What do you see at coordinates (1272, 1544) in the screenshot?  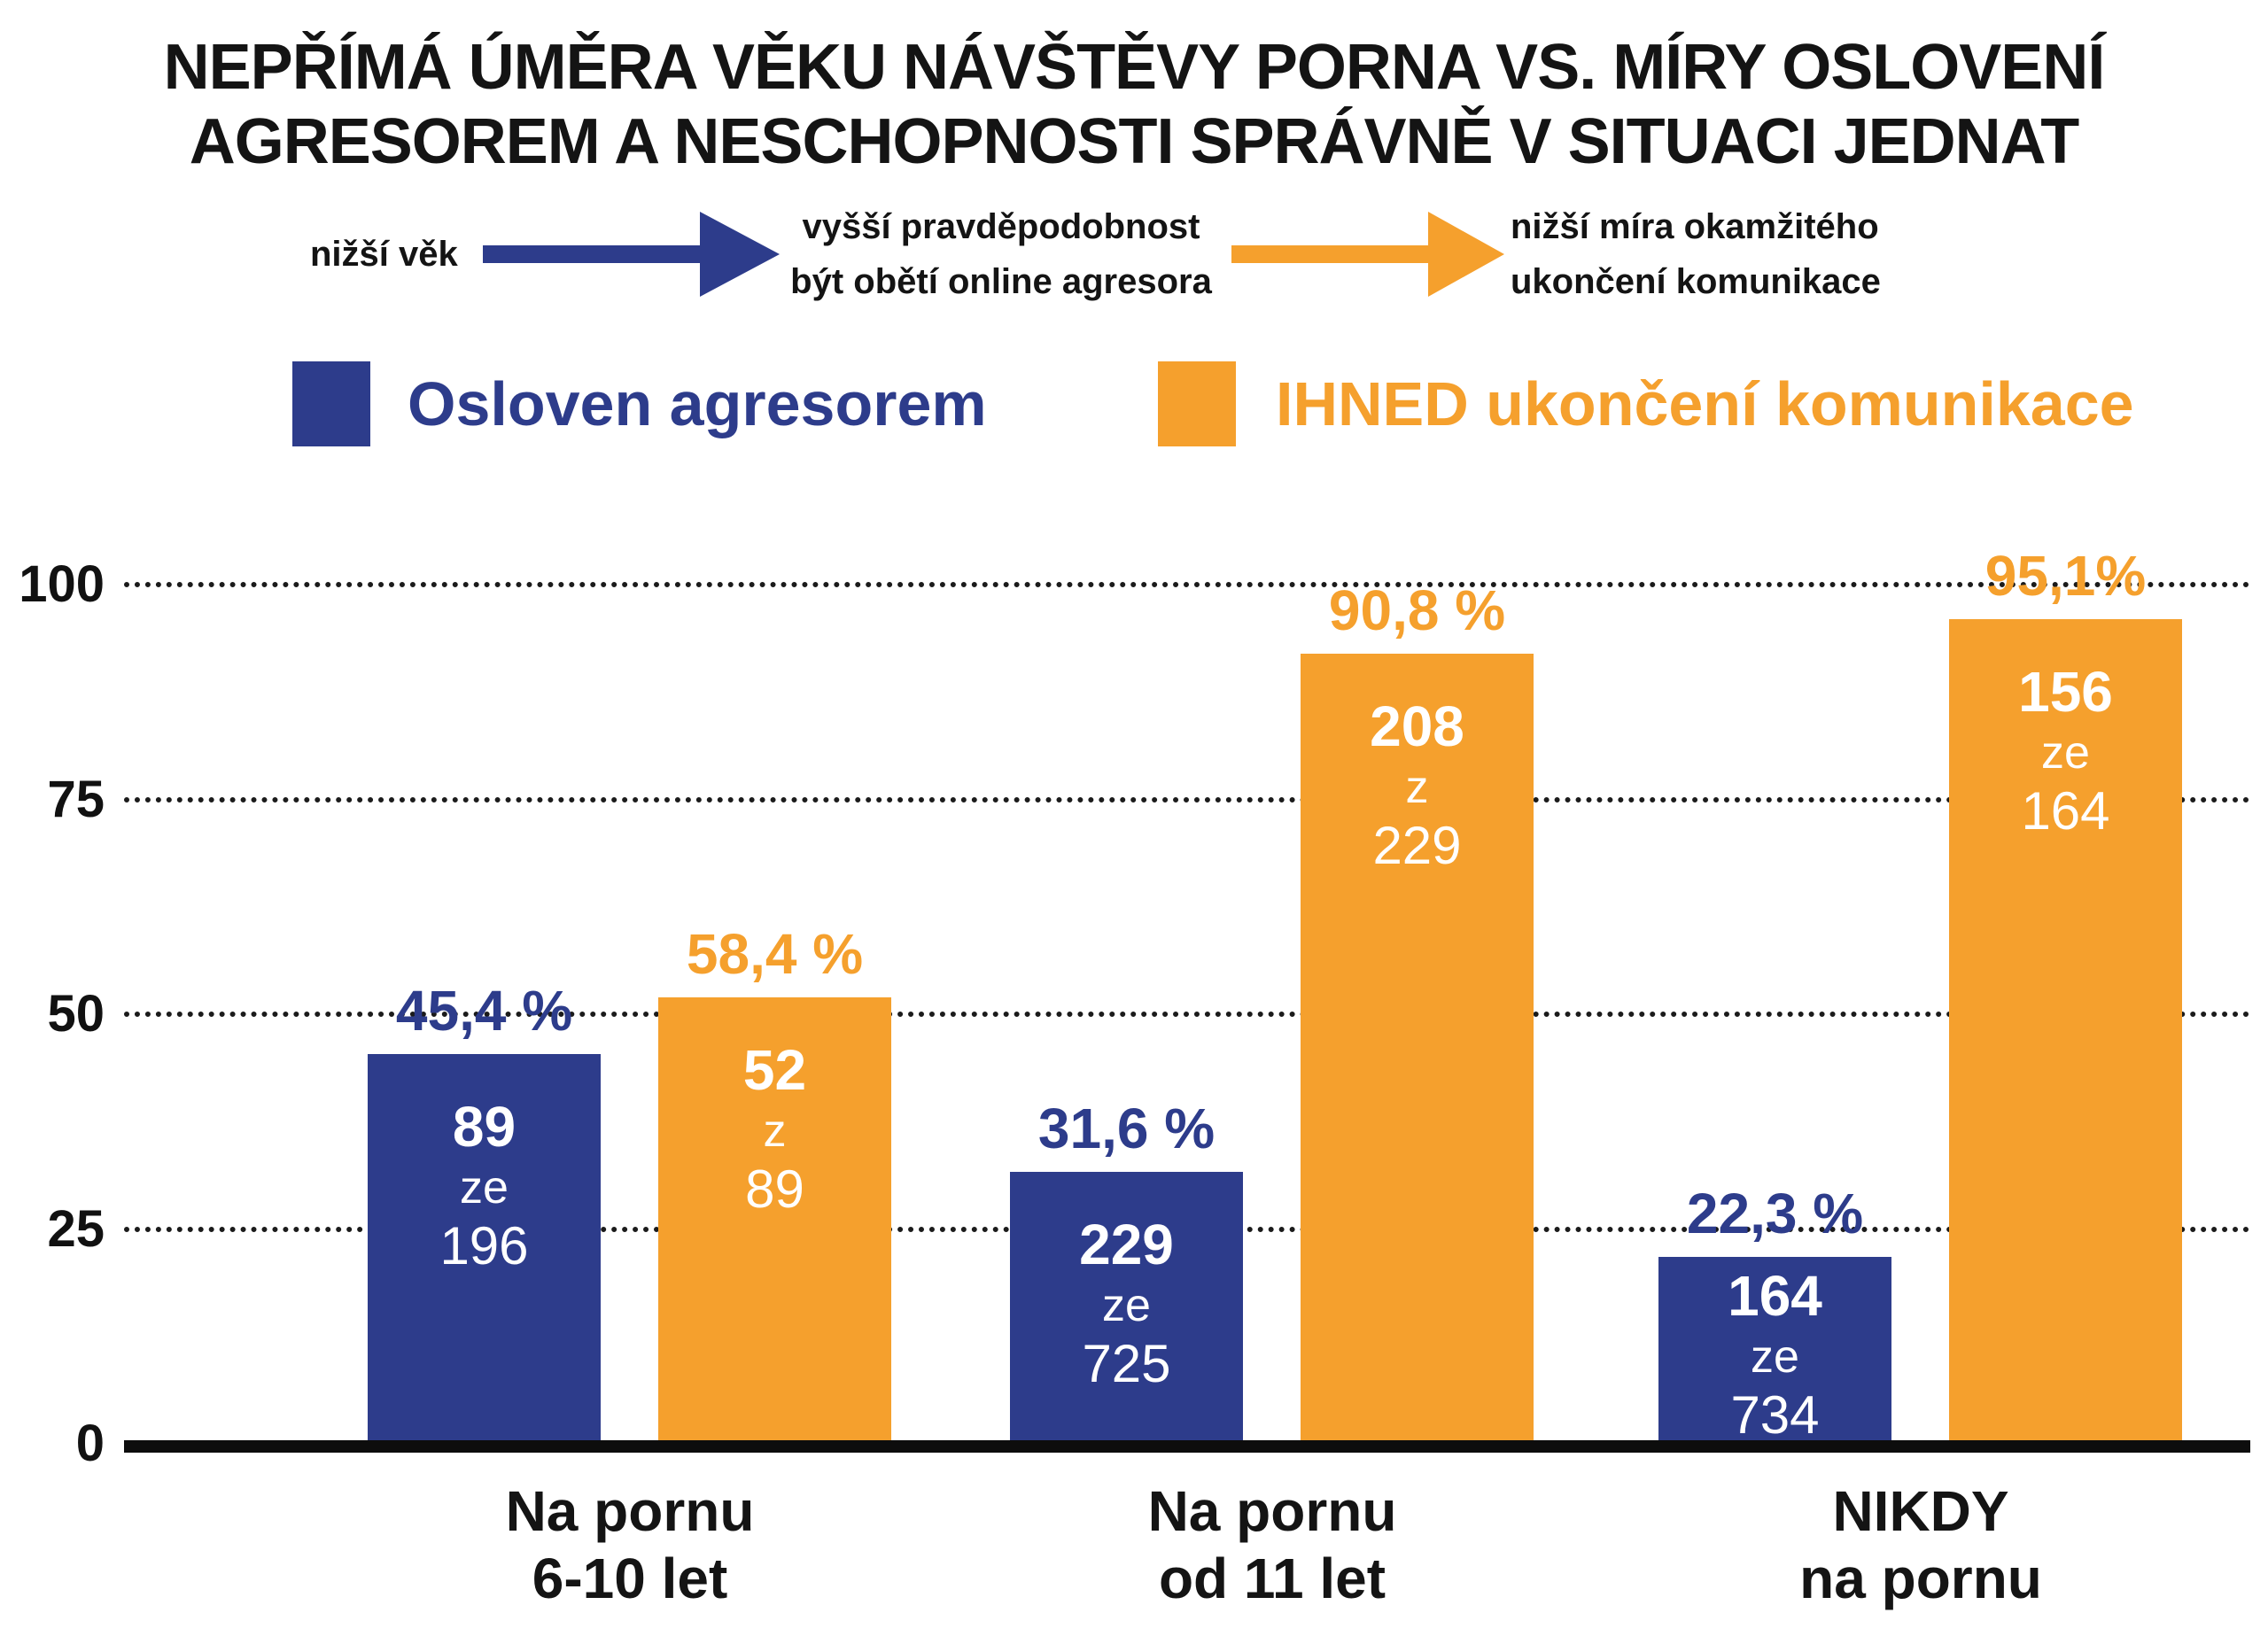 I see `category-label-1: Na pornu od 11 let` at bounding box center [1272, 1544].